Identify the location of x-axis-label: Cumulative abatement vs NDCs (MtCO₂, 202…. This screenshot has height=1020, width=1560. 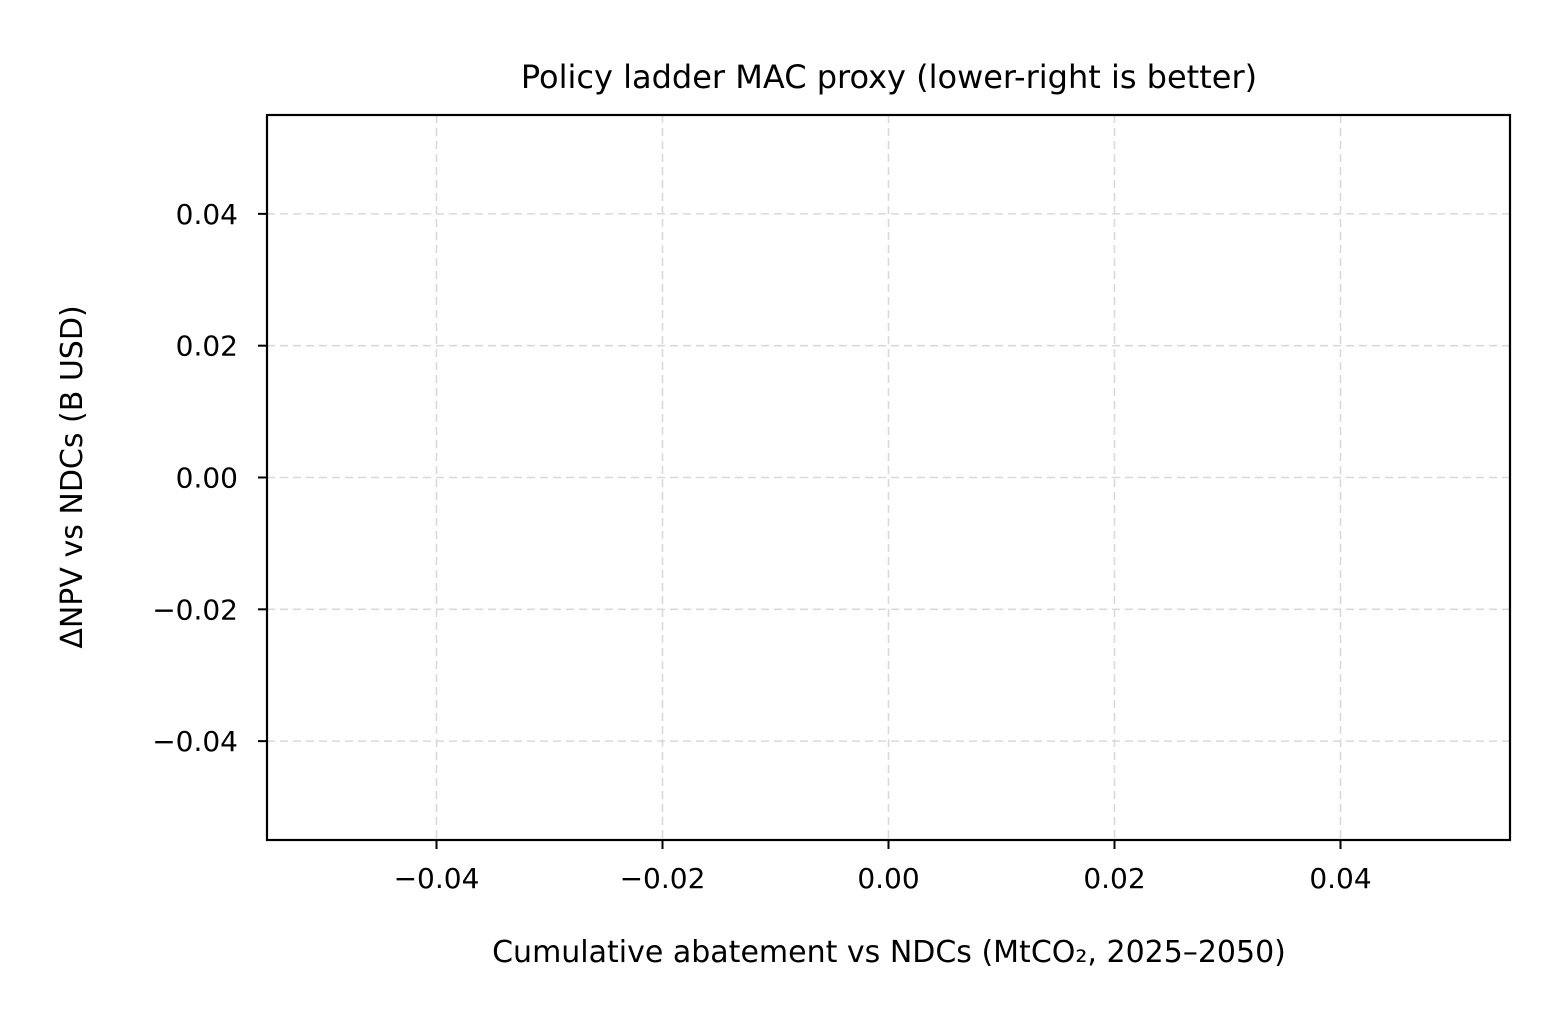
(889, 952).